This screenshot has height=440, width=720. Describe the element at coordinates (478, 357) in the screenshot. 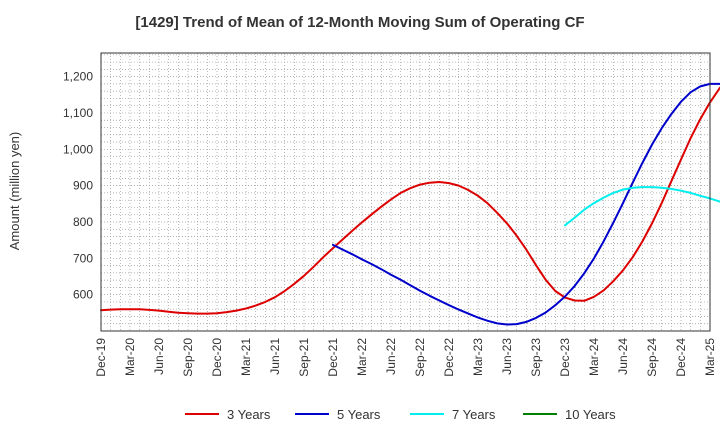

I see `x-tick-label: Mar-23` at that location.